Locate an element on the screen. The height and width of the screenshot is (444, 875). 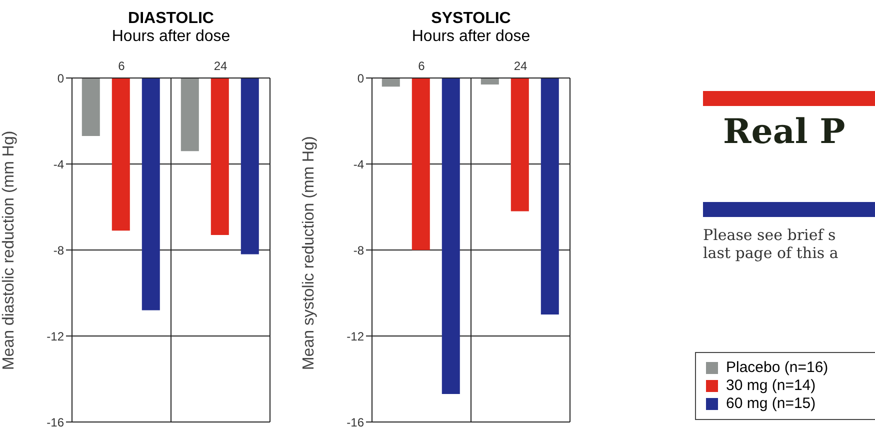
chart-title: DIASTOLIC is located at coordinates (171, 19).